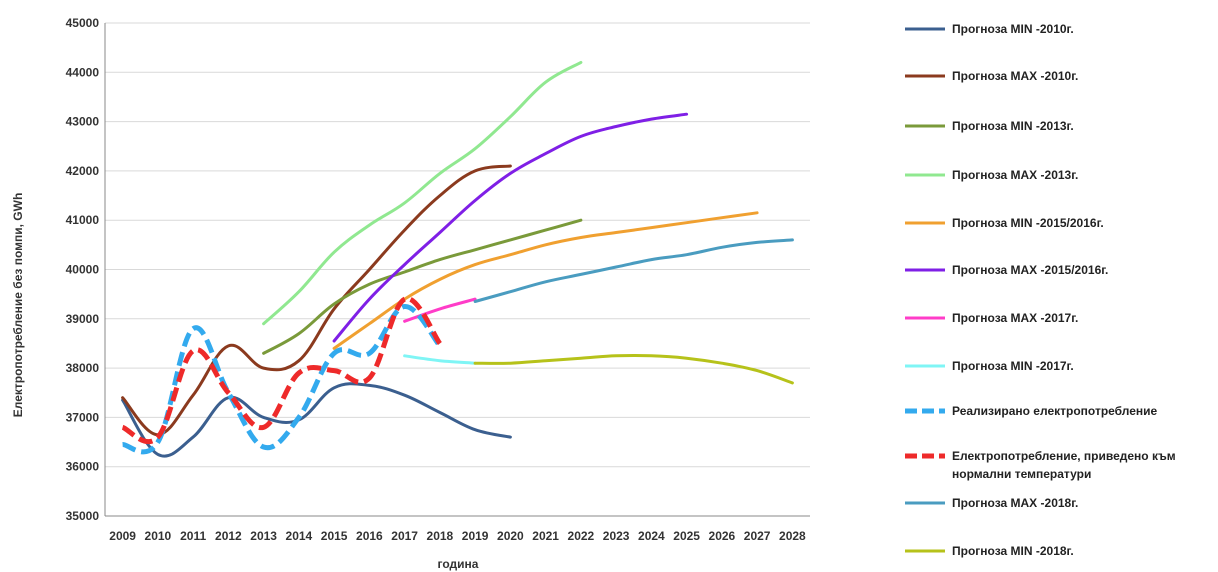 The width and height of the screenshot is (1218, 572). What do you see at coordinates (18, 305) in the screenshot?
I see `y-axis-title: Електропотребление без помпи, GWh` at bounding box center [18, 305].